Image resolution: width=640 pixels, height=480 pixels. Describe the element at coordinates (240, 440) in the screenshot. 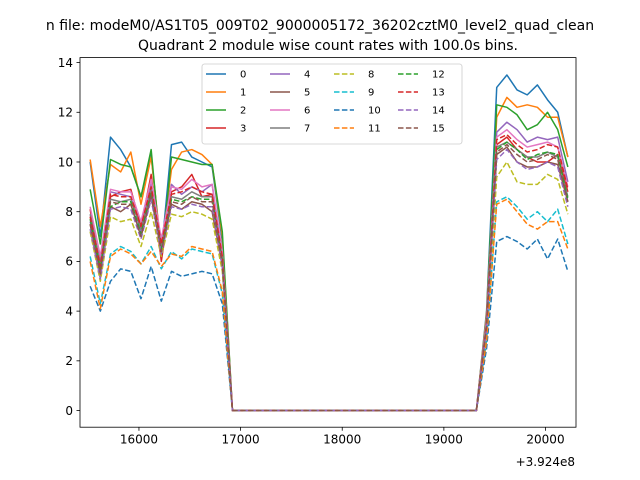

I see `x-tick-label: 17000` at that location.